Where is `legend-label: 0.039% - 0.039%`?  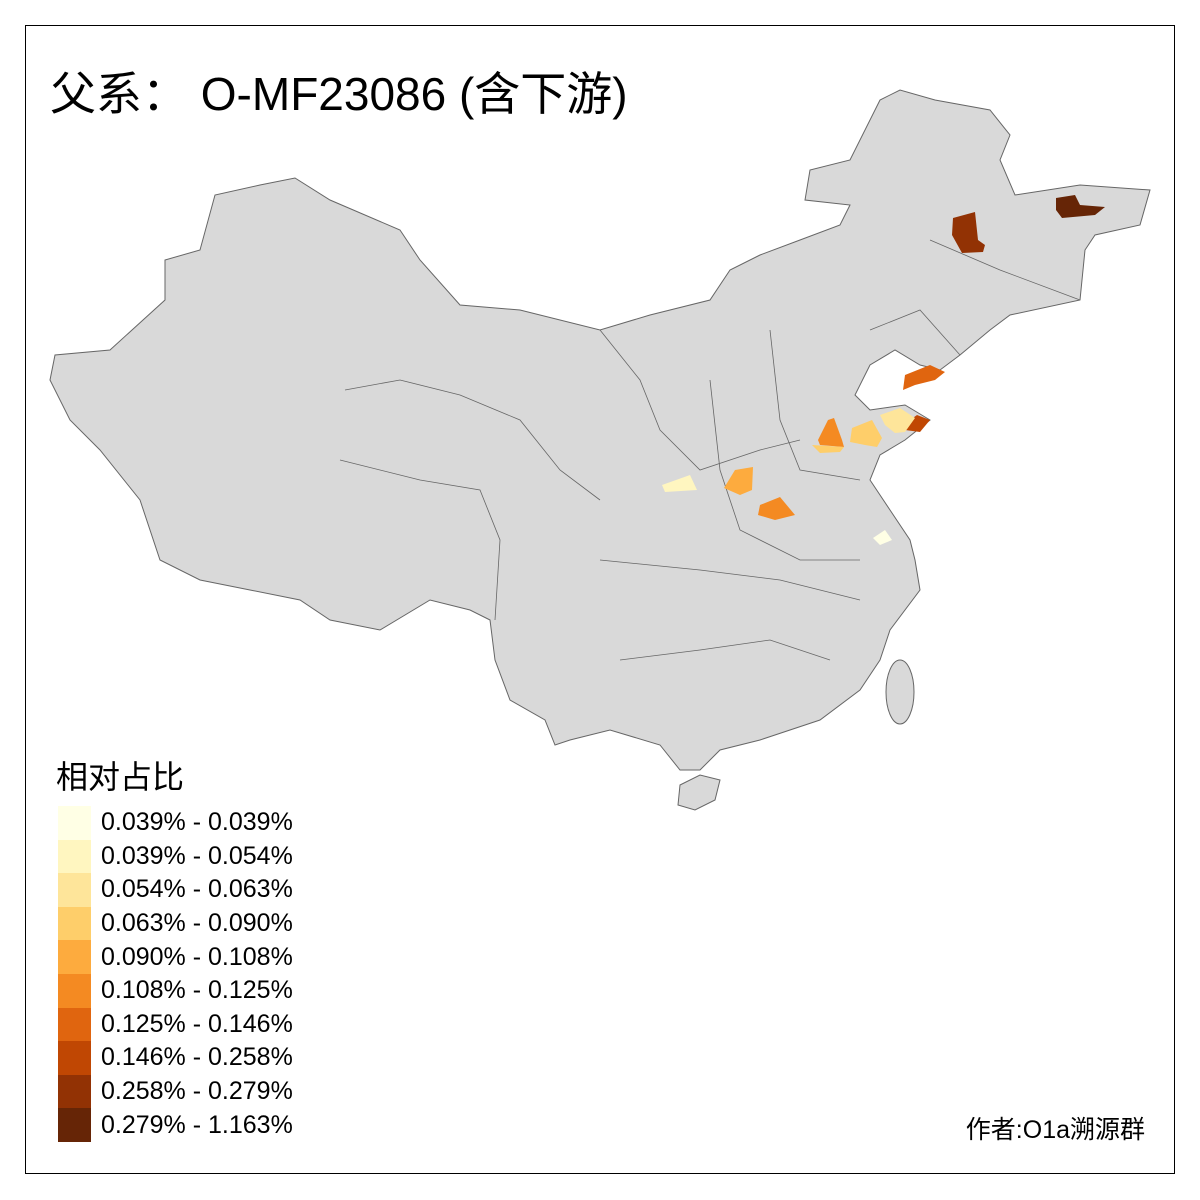
legend-label: 0.039% - 0.039% is located at coordinates (197, 822).